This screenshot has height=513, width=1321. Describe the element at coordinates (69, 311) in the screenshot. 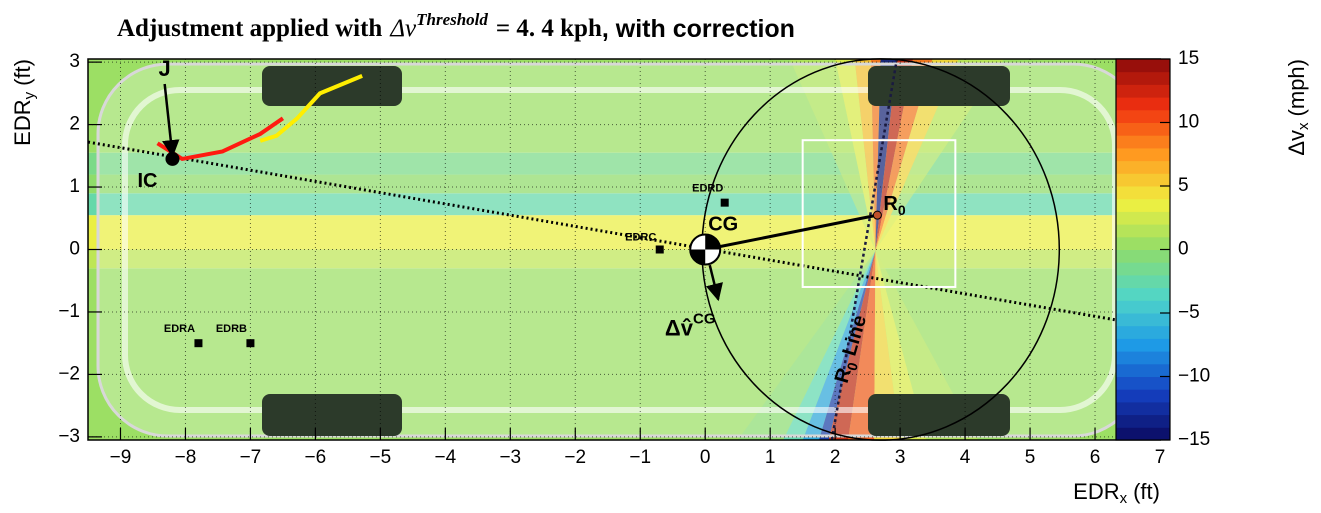

I see `y-tick-label: −1` at that location.